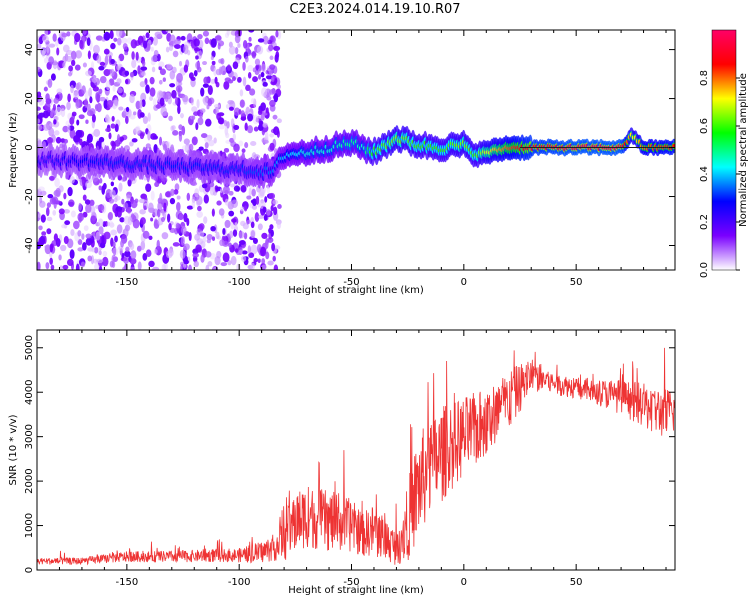 This screenshot has width=750, height=600. I want to click on colorbar-label: Normalized spectral amplitude, so click(743, 150).